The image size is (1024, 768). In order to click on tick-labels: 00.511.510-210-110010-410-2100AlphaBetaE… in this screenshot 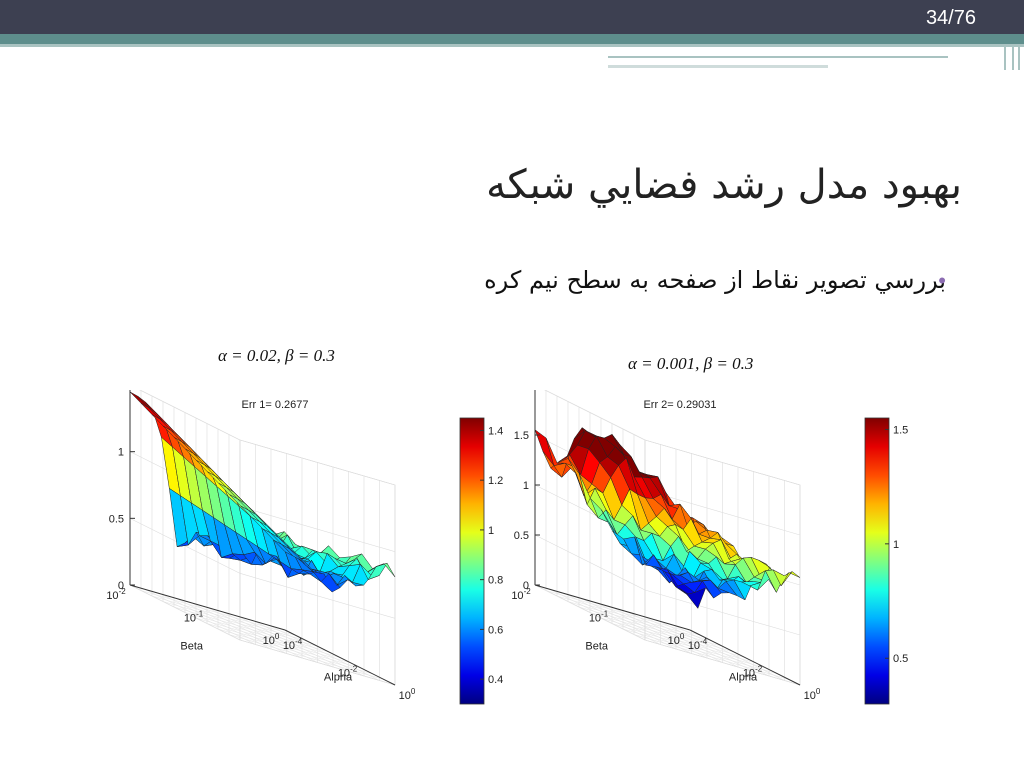, I will do `click(261, 546)`.